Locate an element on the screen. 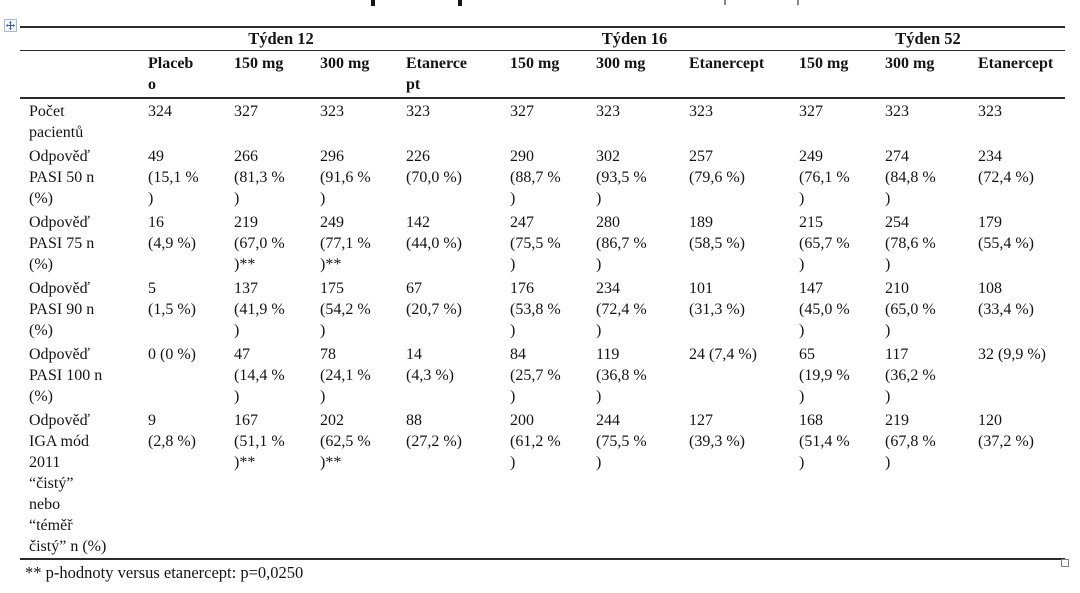 This screenshot has width=1080, height=593. table-cell: 302 (93,5 % ) is located at coordinates (621, 177).